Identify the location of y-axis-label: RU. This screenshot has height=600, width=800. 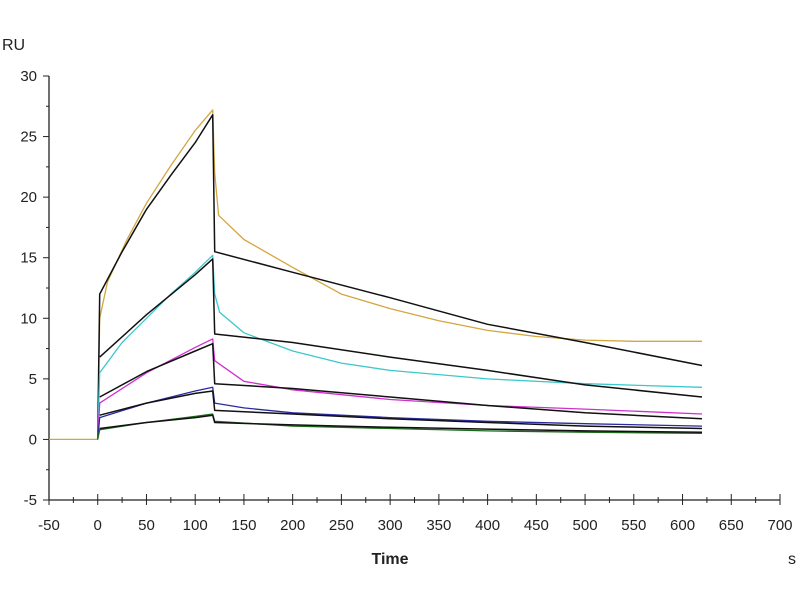
(13, 45).